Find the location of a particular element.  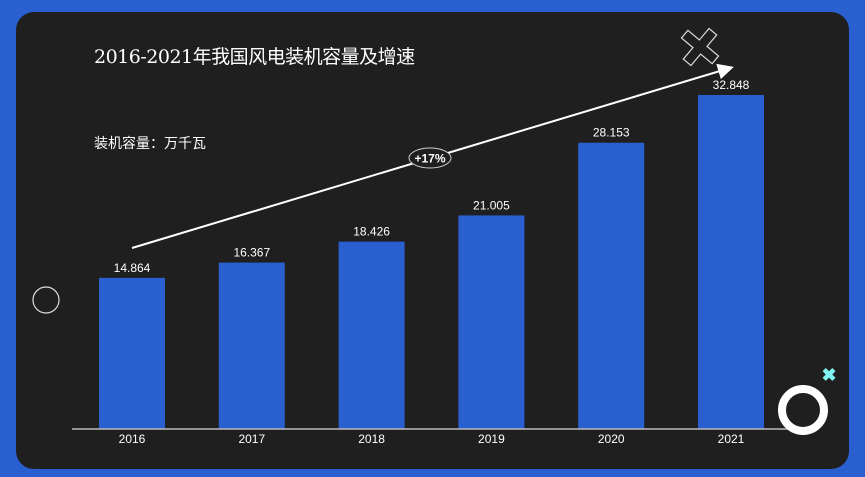

x-tick-label: 2016 is located at coordinates (132, 439).